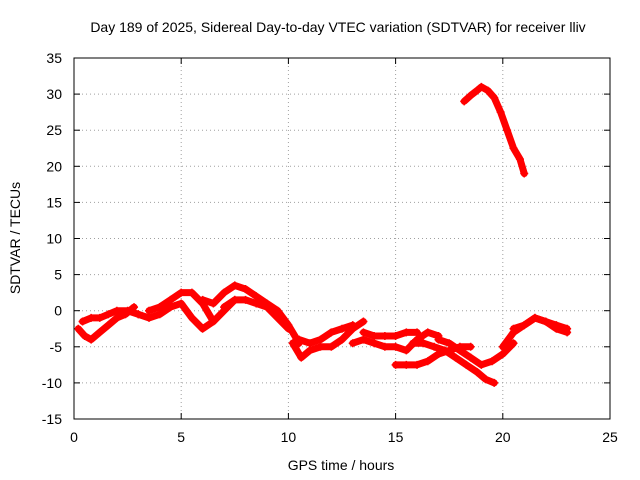  Describe the element at coordinates (256, 314) in the screenshot. I see `series-sat-track-f` at that location.